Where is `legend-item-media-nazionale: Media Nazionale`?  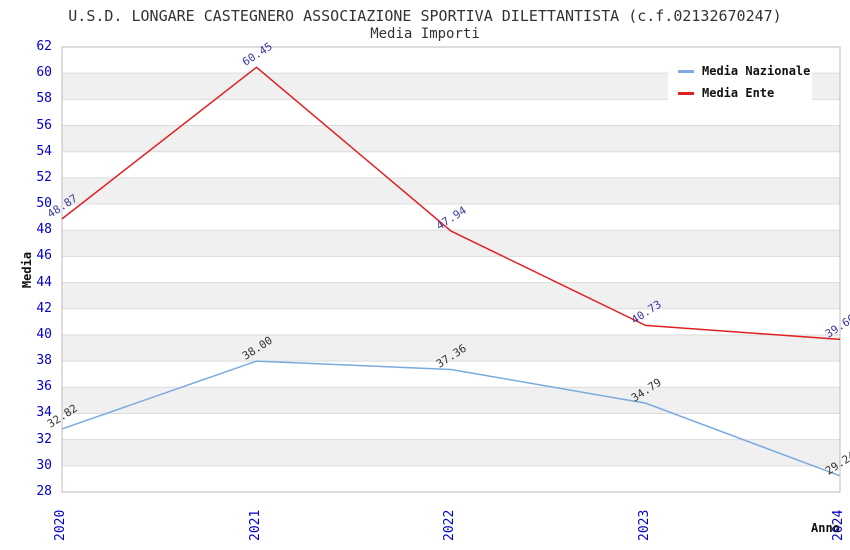 legend-item-media-nazionale: Media Nazionale is located at coordinates (744, 71).